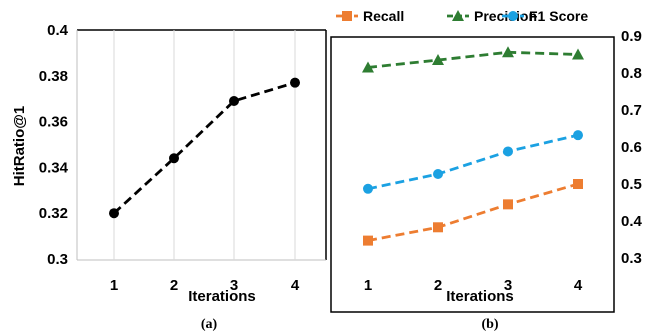 The image size is (669, 335). What do you see at coordinates (631, 73) in the screenshot?
I see `chart-b-ytick-label: 0.8` at bounding box center [631, 73].